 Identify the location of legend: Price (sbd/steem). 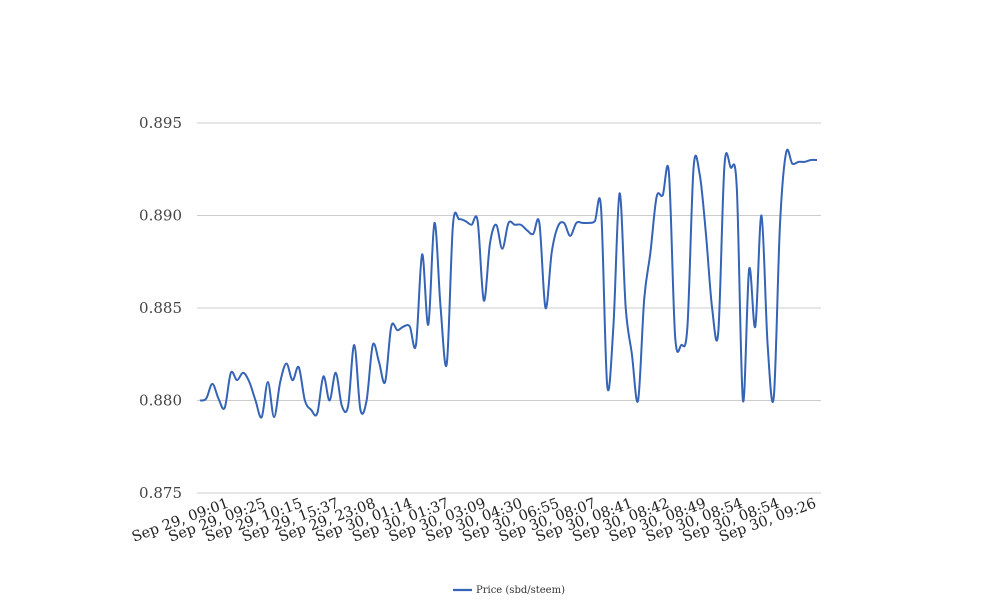
(509, 590).